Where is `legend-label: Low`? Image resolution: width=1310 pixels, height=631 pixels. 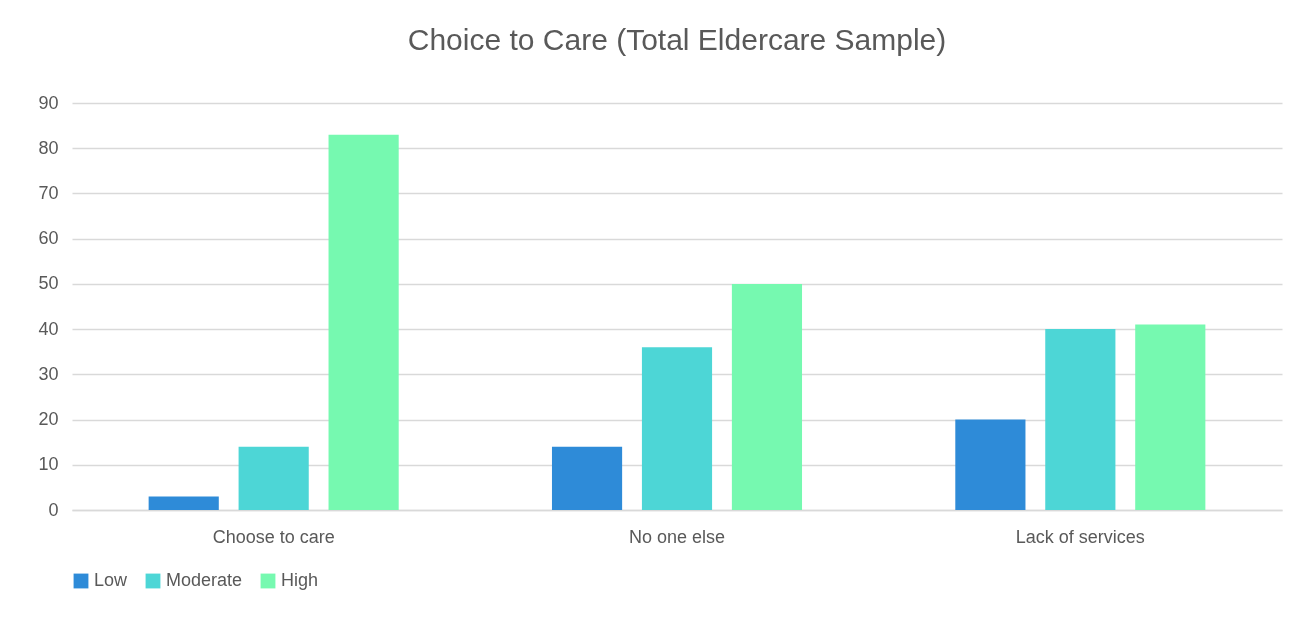
legend-label: Low is located at coordinates (111, 580).